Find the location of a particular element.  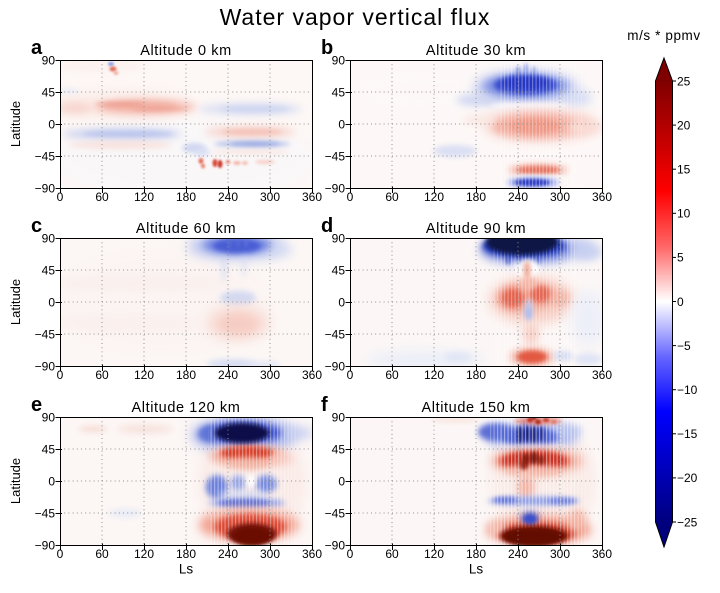

svg-text: a is located at coordinates (37, 48).